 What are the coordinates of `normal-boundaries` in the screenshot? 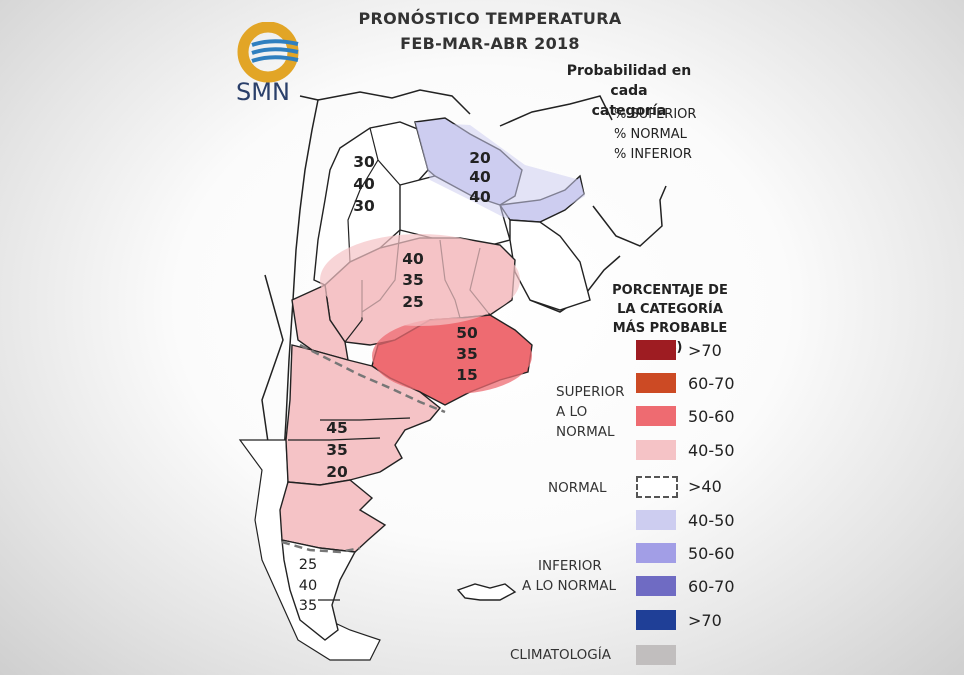 It's located at (363, 448).